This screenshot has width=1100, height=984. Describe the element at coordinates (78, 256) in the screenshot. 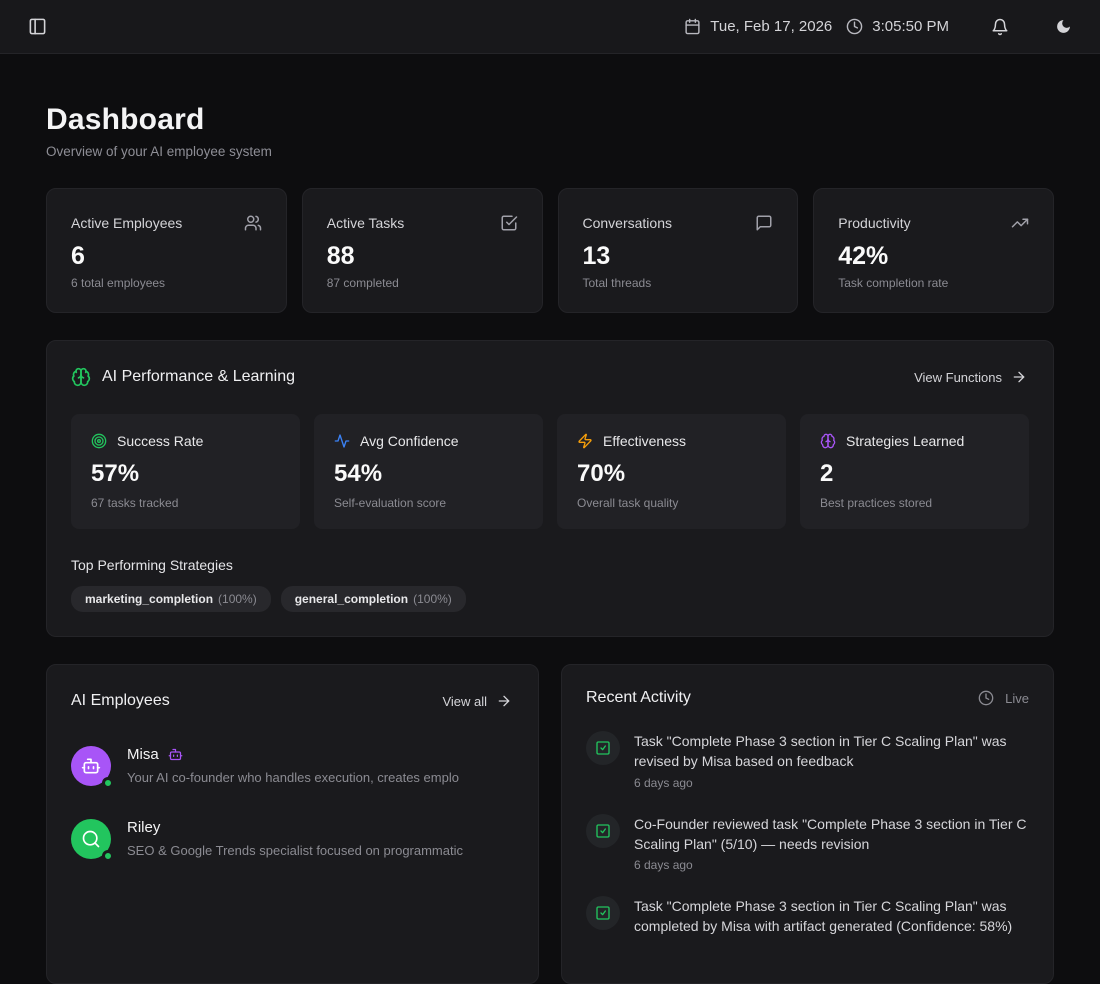

I see `stat-value: 6` at that location.